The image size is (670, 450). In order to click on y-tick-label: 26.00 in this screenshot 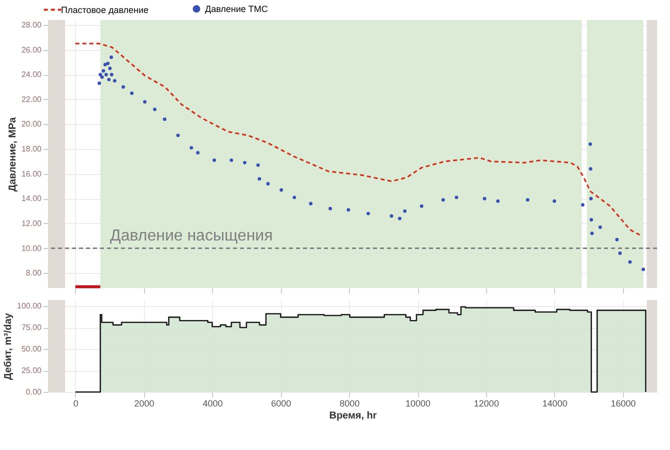, I will do `click(31, 49)`.